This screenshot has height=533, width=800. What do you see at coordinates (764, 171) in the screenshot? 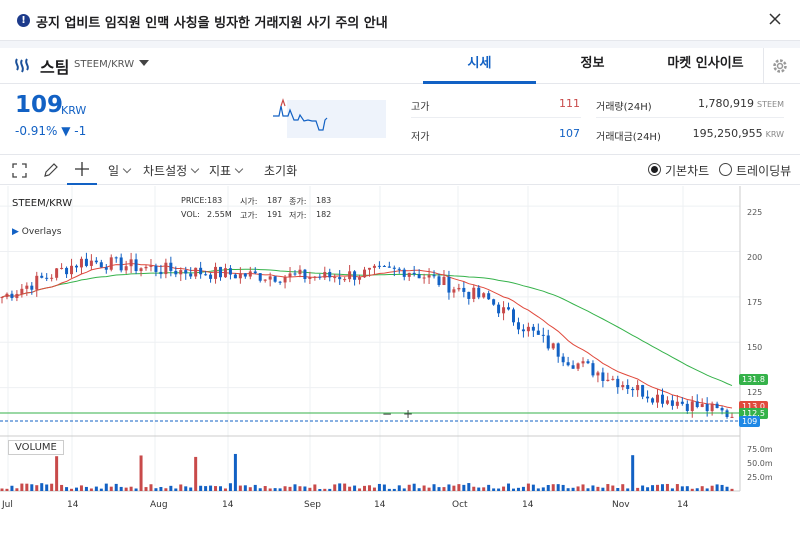
I see `tradingview-label: 트레이딩뷰` at bounding box center [764, 171].